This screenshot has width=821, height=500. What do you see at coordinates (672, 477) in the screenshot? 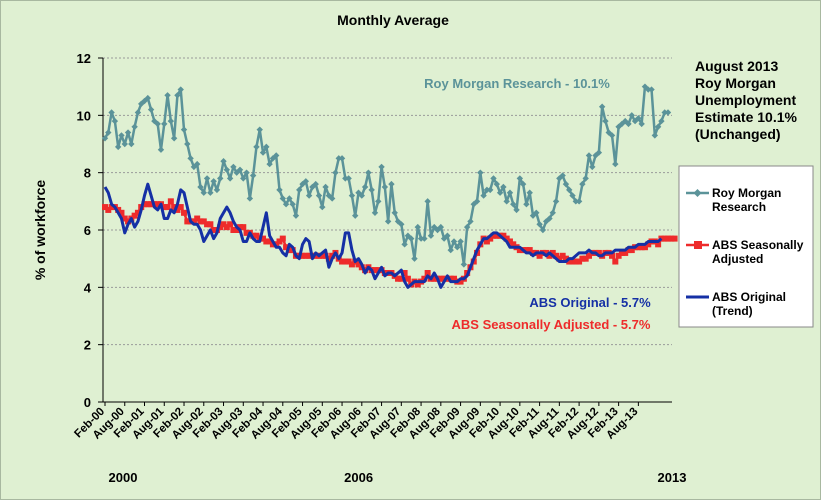
I see `year-label: 2013` at bounding box center [672, 477].